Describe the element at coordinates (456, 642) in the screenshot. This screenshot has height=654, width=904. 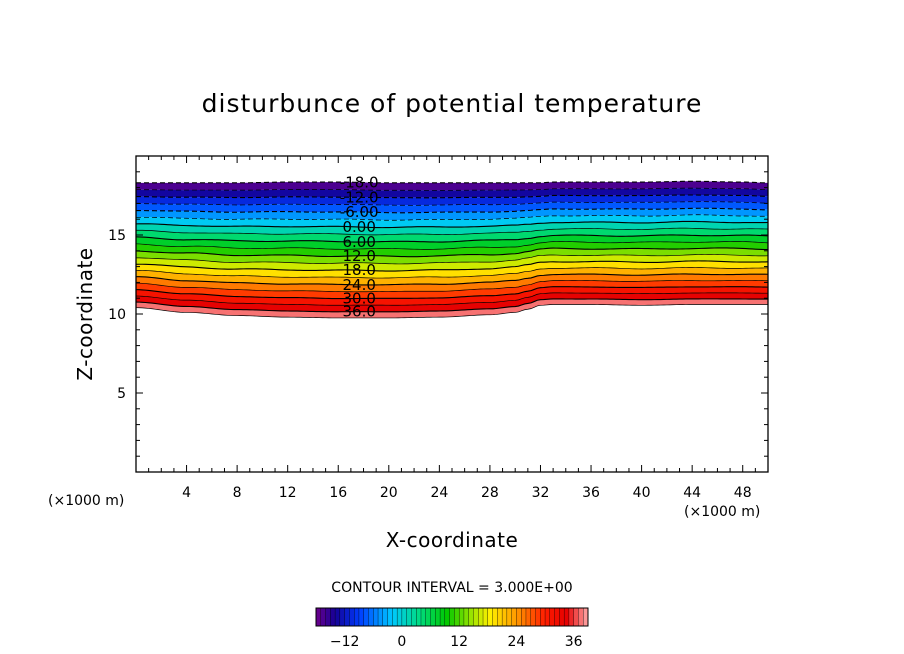
I see `colorbar-ticks: −12 0 12 24 36` at that location.